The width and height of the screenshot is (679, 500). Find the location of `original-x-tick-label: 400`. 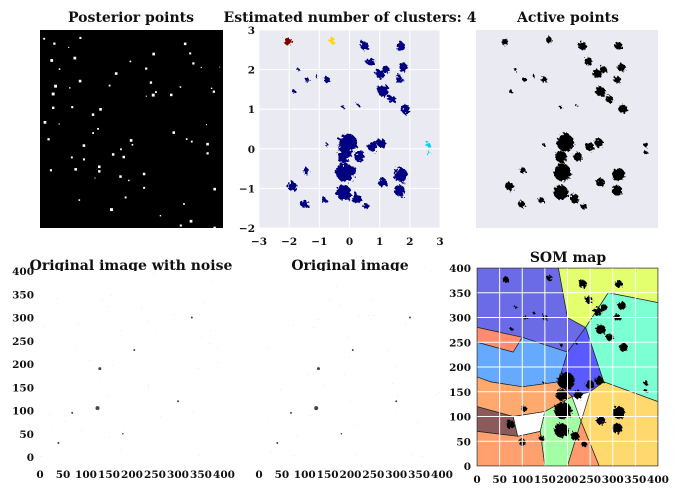

original-x-tick-label: 400 is located at coordinates (442, 475).